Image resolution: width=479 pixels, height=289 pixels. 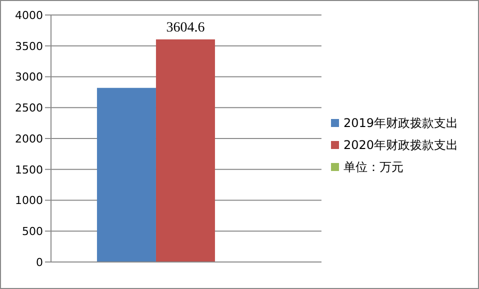 What do you see at coordinates (29, 15) in the screenshot?
I see `y-tick-label: 4000` at bounding box center [29, 15].